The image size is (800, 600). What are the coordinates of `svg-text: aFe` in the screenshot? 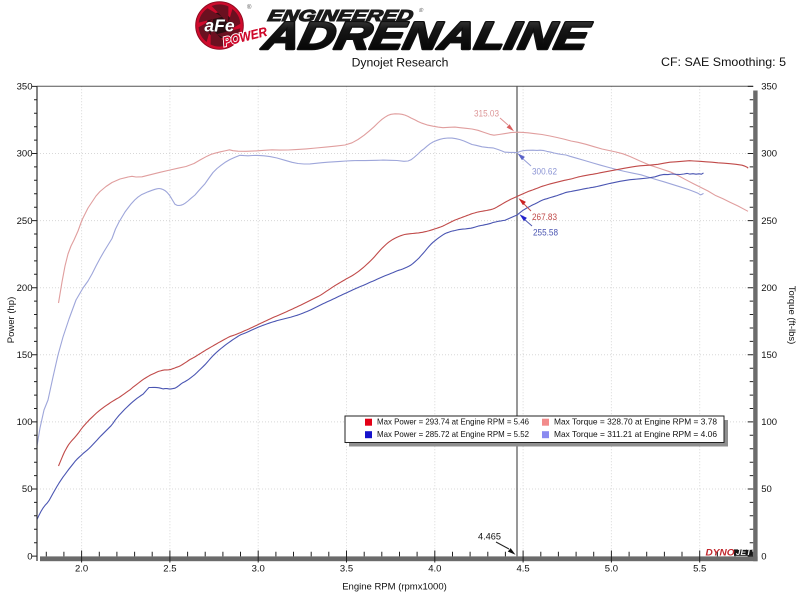 It's located at (219, 26).